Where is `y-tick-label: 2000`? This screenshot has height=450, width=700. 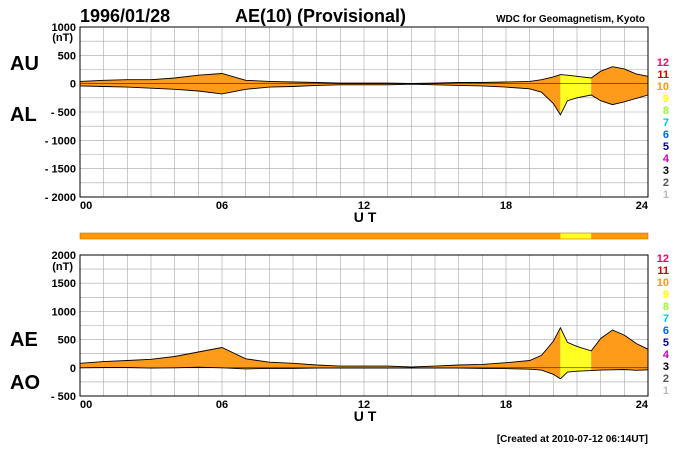 y-tick-label: 2000 is located at coordinates (64, 256).